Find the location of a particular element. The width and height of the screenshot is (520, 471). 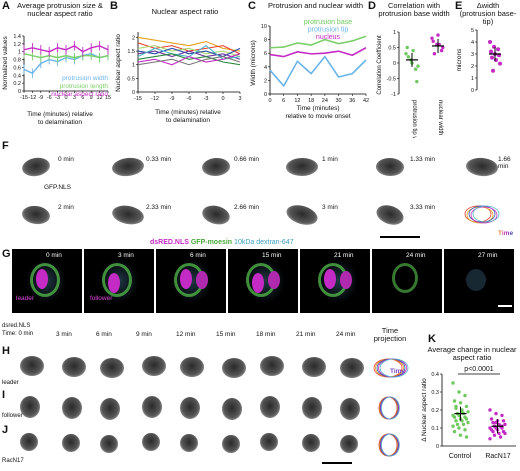

panel-label-c: C is located at coordinates (252, 6).